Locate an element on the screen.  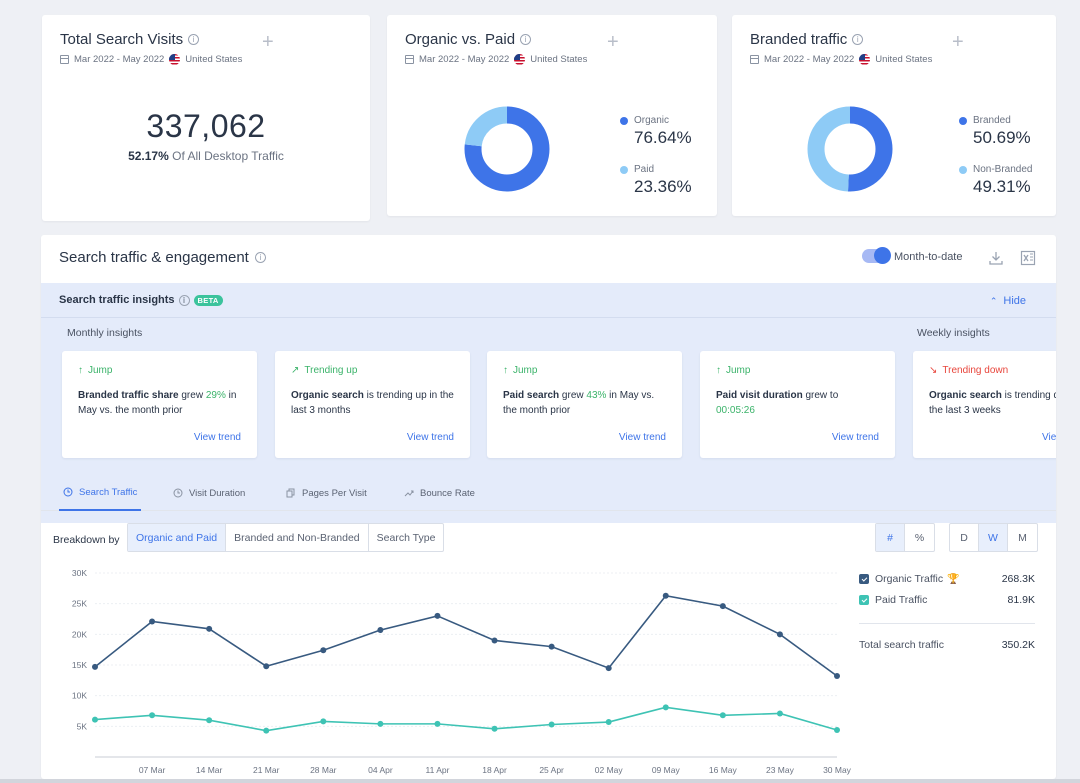
paid-legend: Paid 23.36% is located at coordinates (656, 180).